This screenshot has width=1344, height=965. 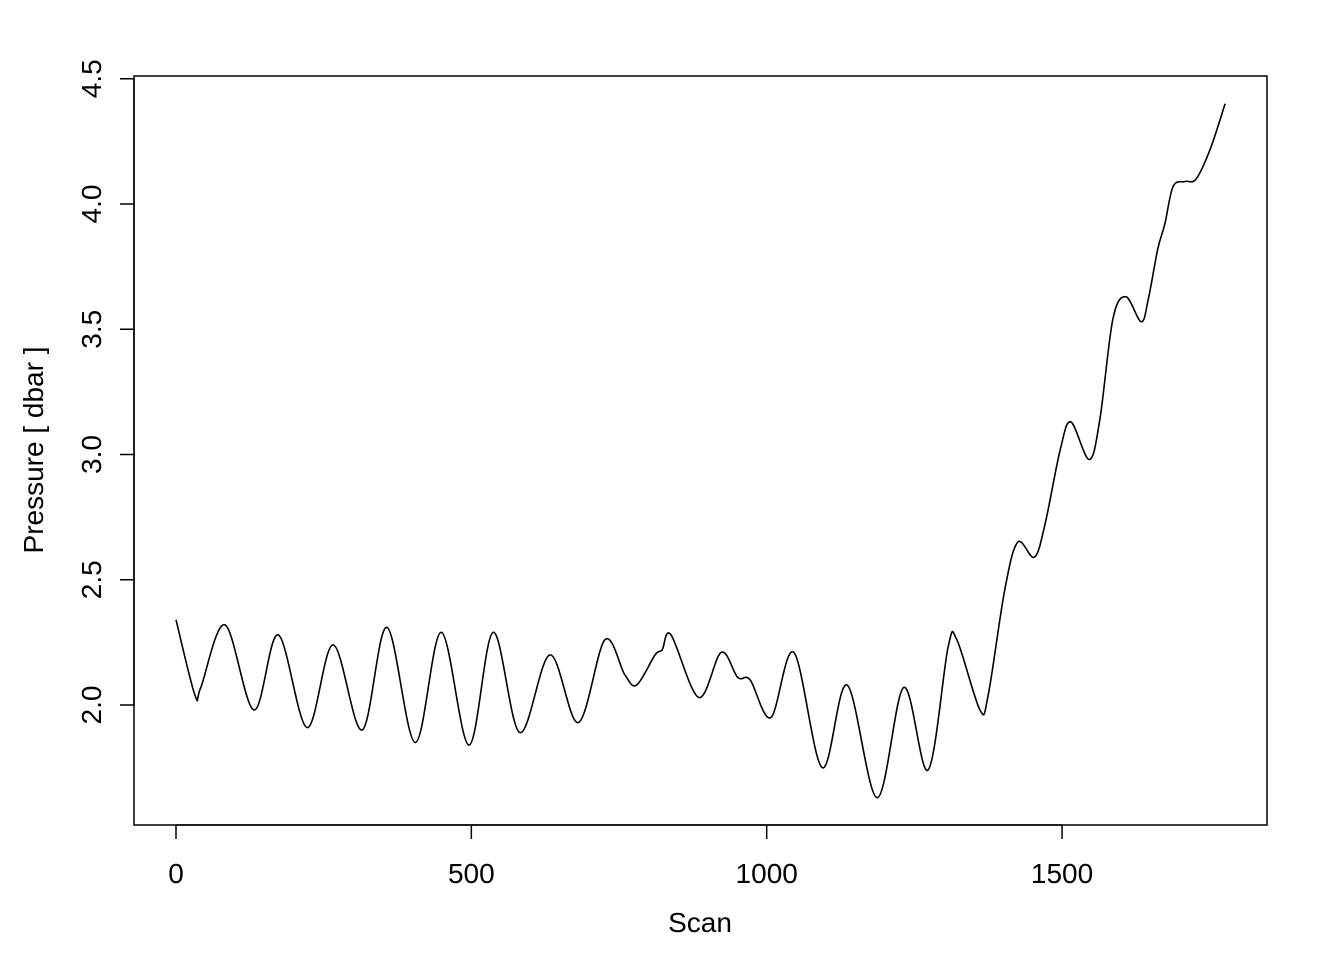 I want to click on y-tick-label: 3.0, so click(x=91, y=454).